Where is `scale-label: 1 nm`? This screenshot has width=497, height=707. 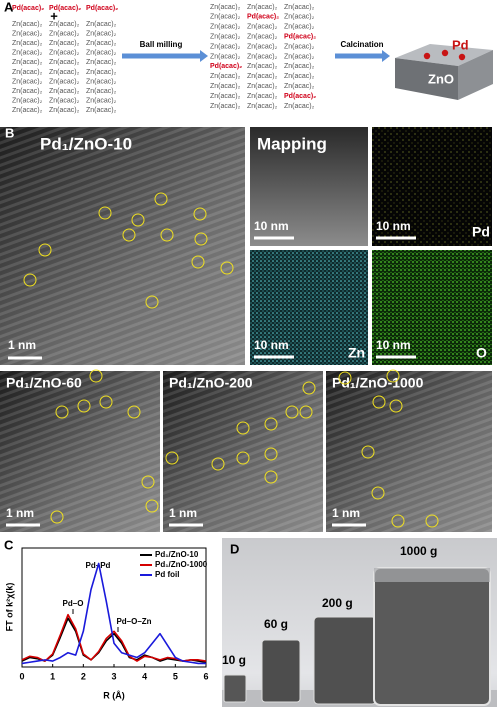 scale-label: 1 nm is located at coordinates (346, 513).